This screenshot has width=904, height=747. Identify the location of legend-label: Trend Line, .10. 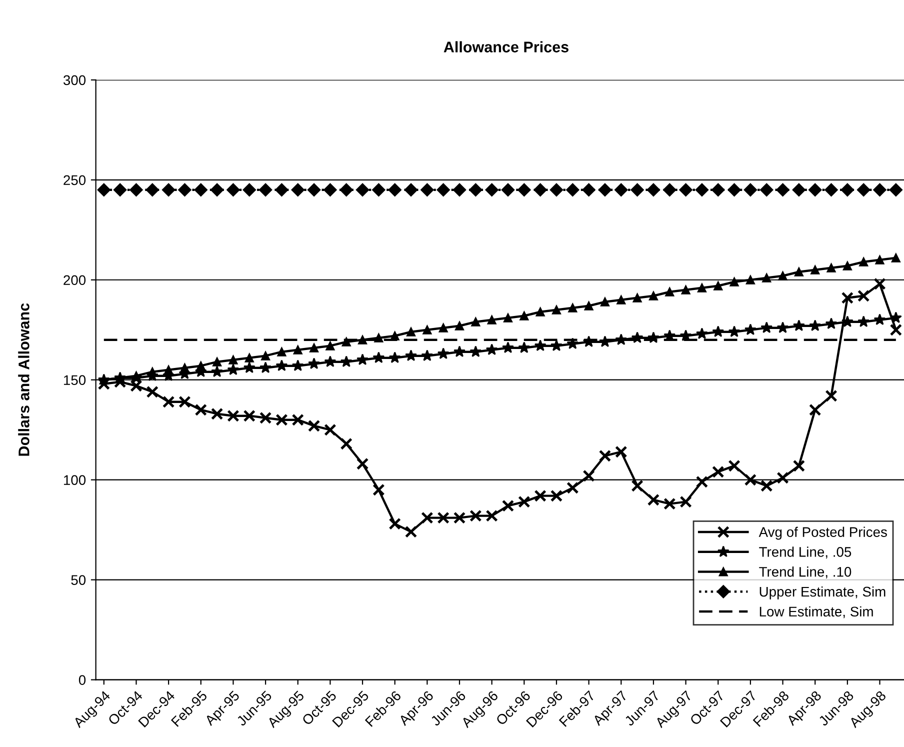
(805, 572).